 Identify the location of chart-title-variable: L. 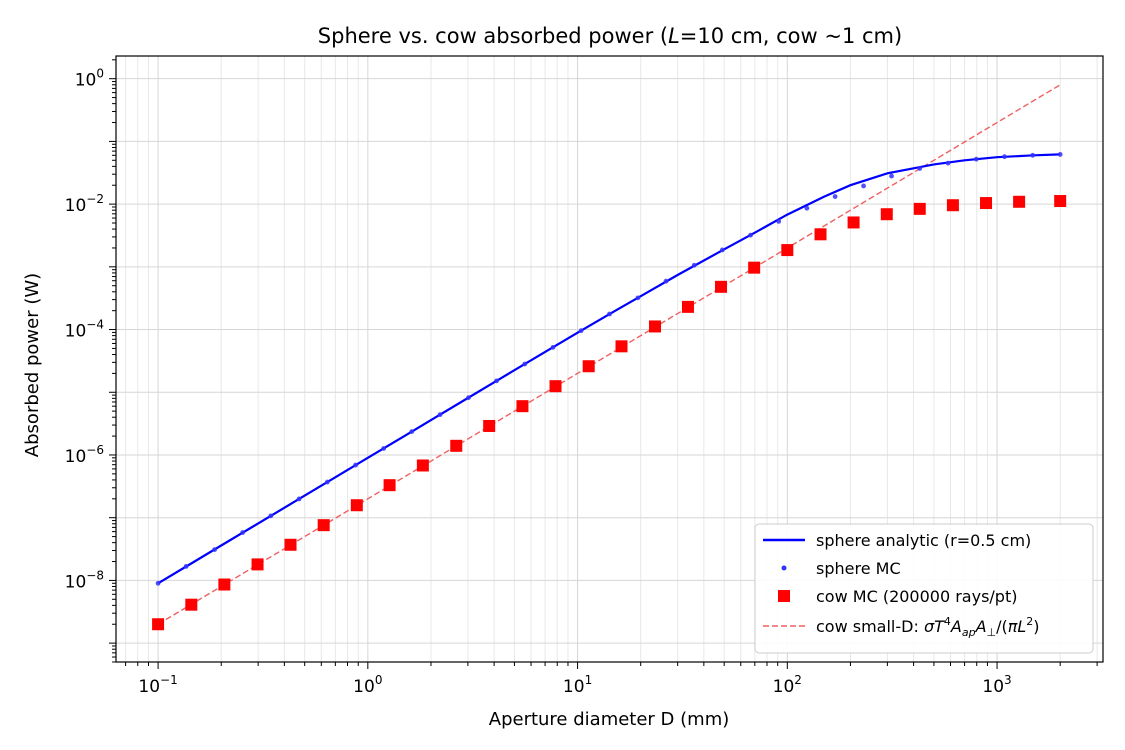
(674, 36).